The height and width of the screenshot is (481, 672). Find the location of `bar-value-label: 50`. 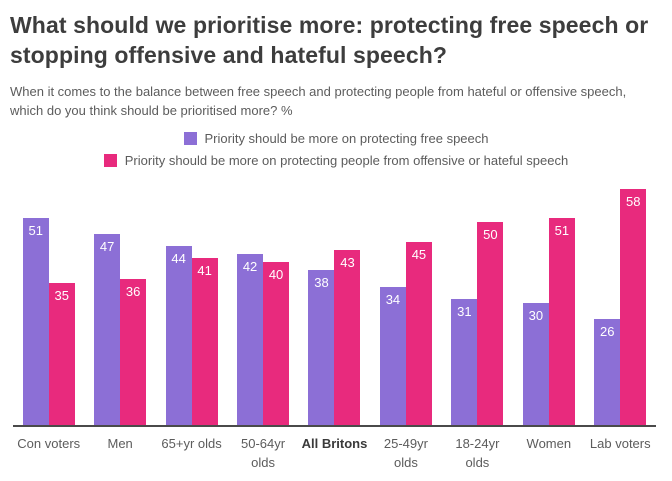

bar-value-label: 50 is located at coordinates (490, 234).